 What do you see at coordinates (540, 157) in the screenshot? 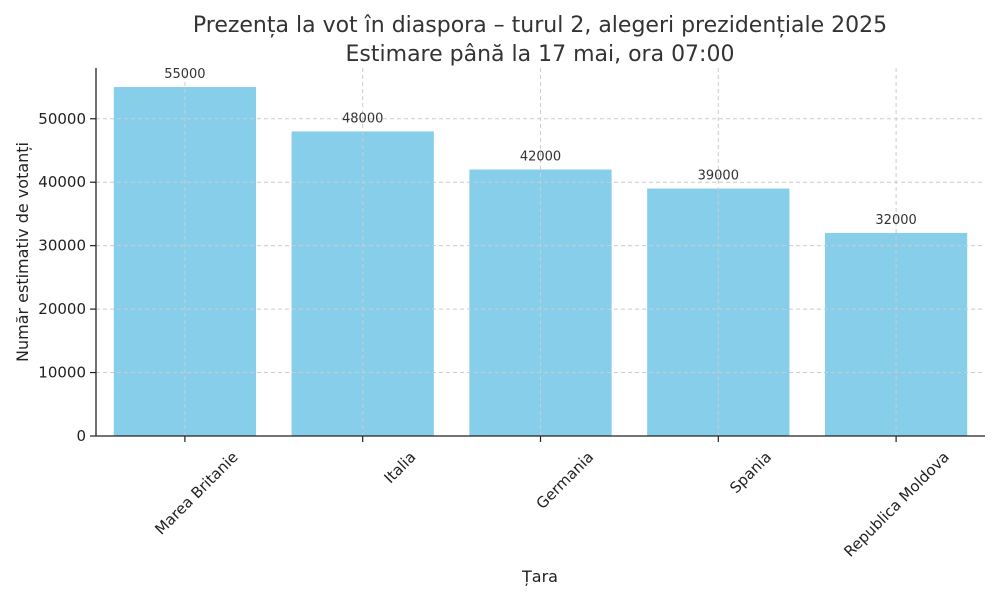
I see `data-label-2: 42000` at bounding box center [540, 157].